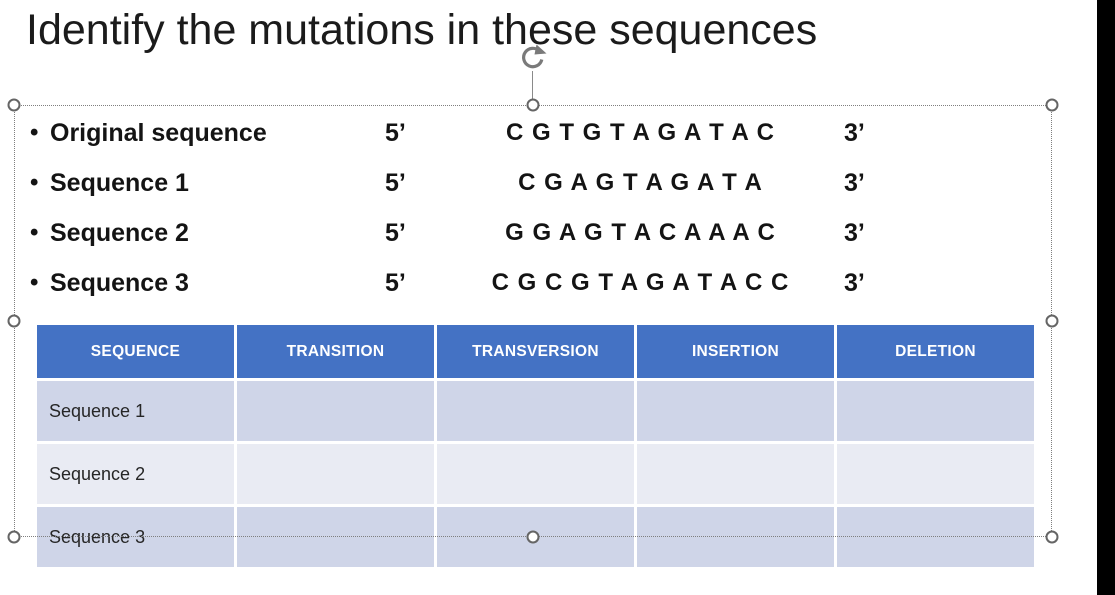 This screenshot has height=595, width=1115. Describe the element at coordinates (532, 85) in the screenshot. I see `rotate-handle-stem` at that location.